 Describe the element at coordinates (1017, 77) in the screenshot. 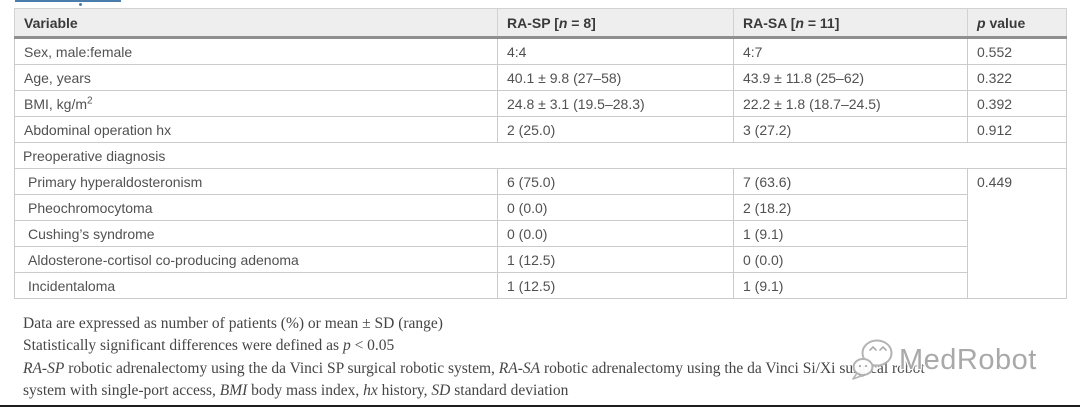

I see `table-cell: 0.322` at that location.